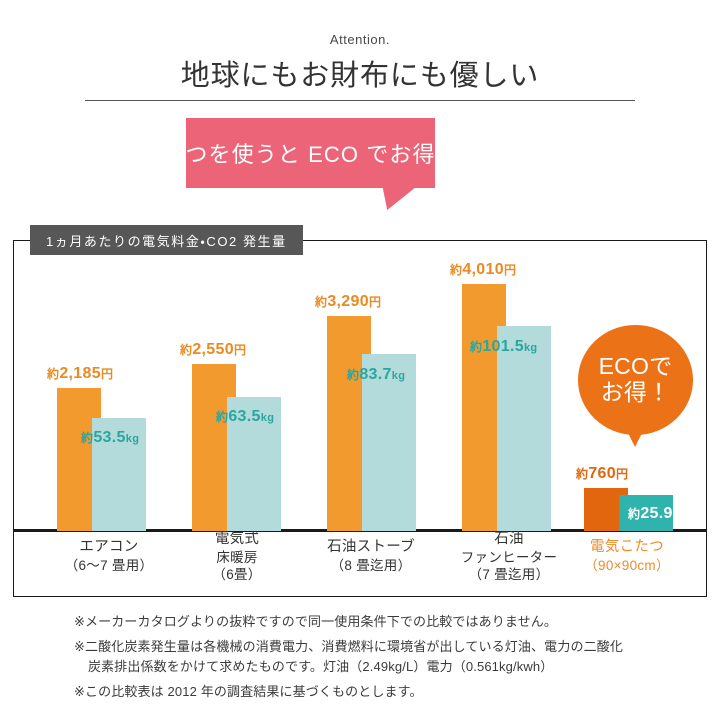  What do you see at coordinates (602, 473) in the screenshot?
I see `value-money-kotatsu: 約760円` at bounding box center [602, 473].